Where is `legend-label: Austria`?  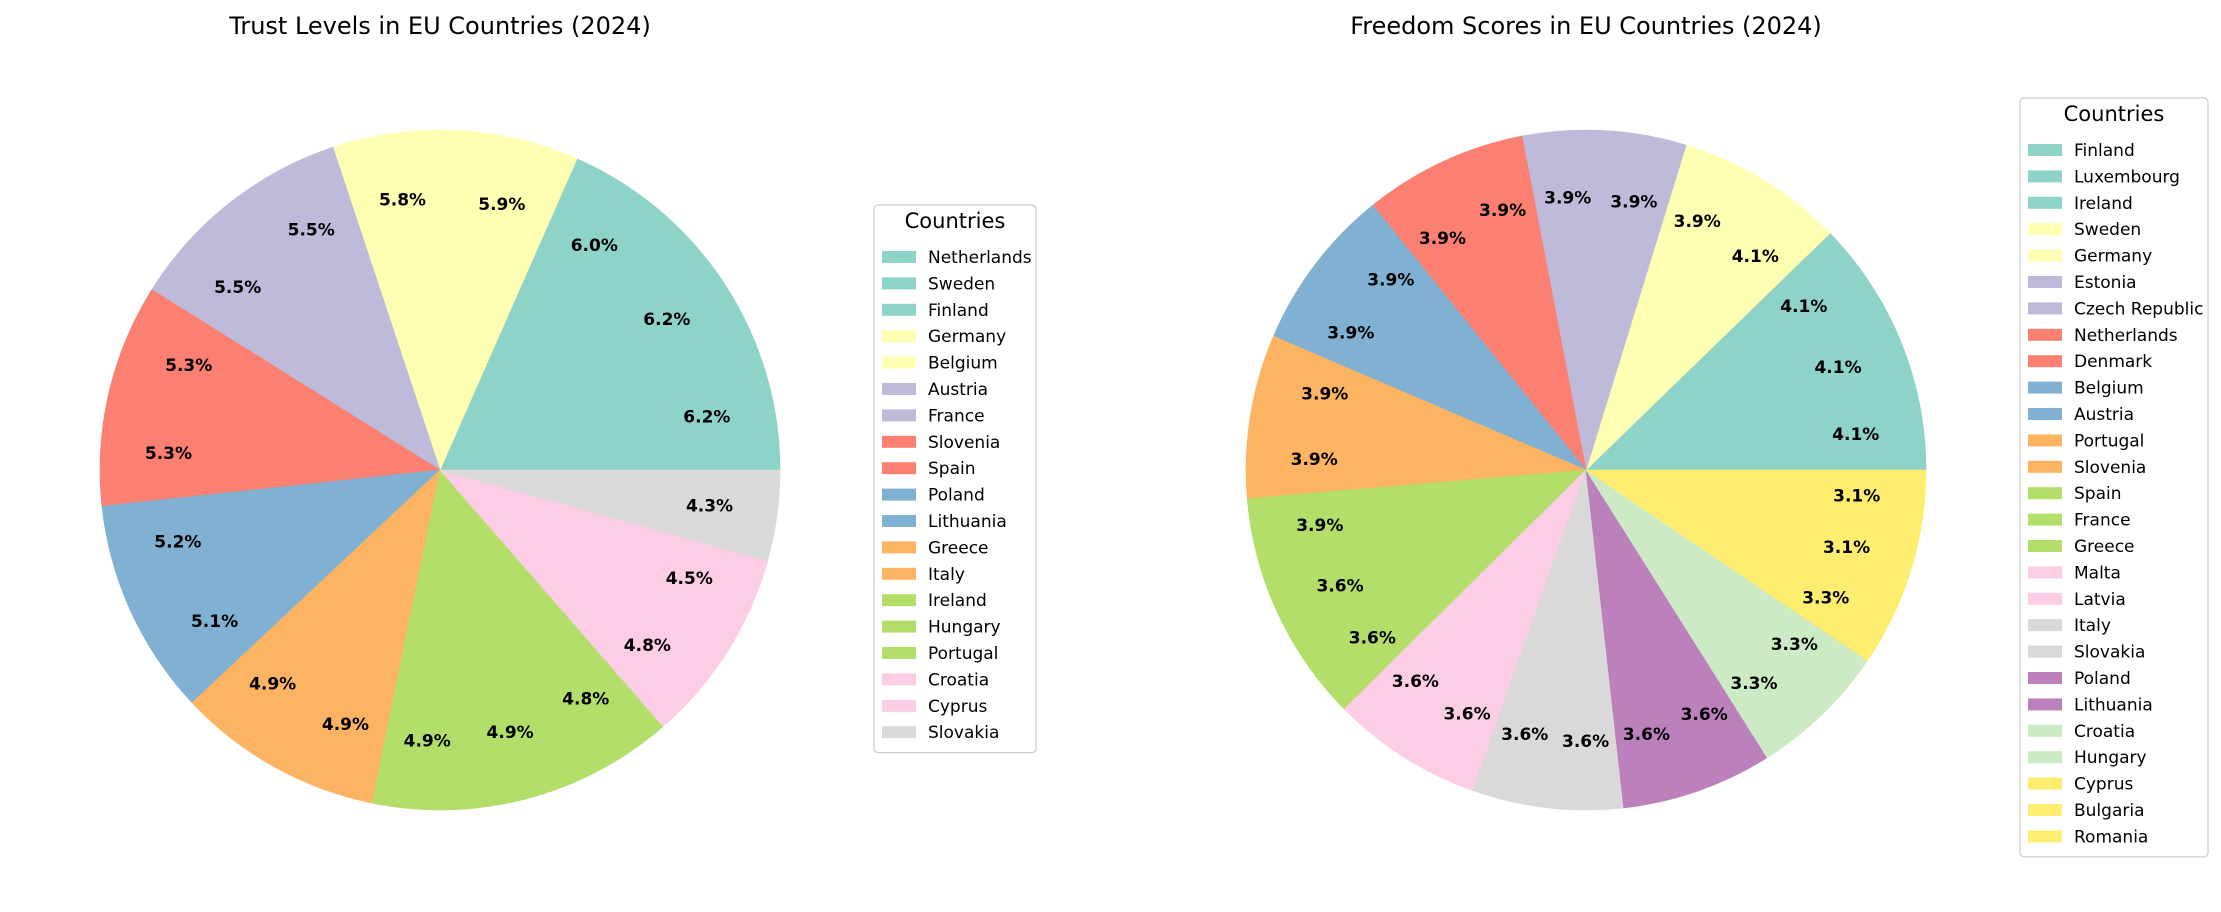 legend-label: Austria is located at coordinates (958, 390).